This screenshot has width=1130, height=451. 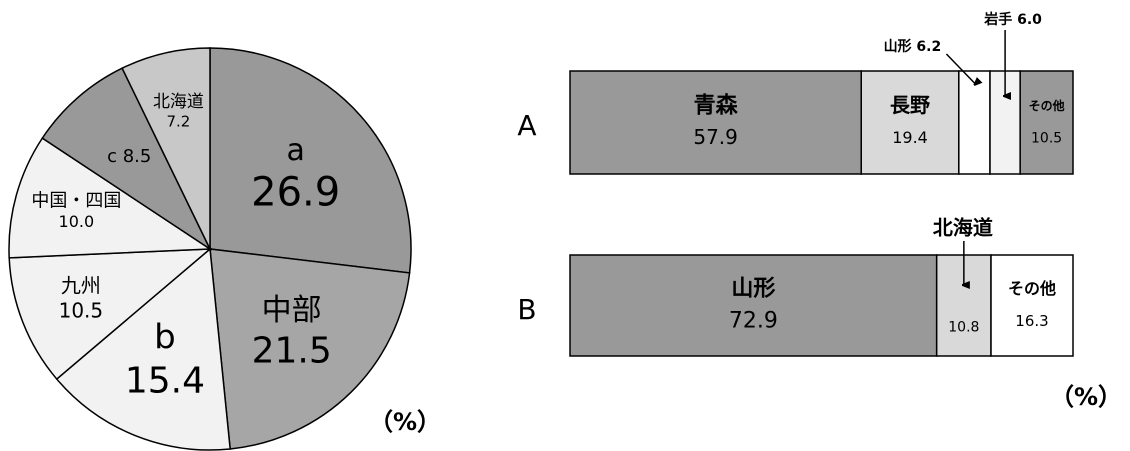 What do you see at coordinates (404, 422) in the screenshot?
I see `pie-unit-label: （%）` at bounding box center [404, 422].